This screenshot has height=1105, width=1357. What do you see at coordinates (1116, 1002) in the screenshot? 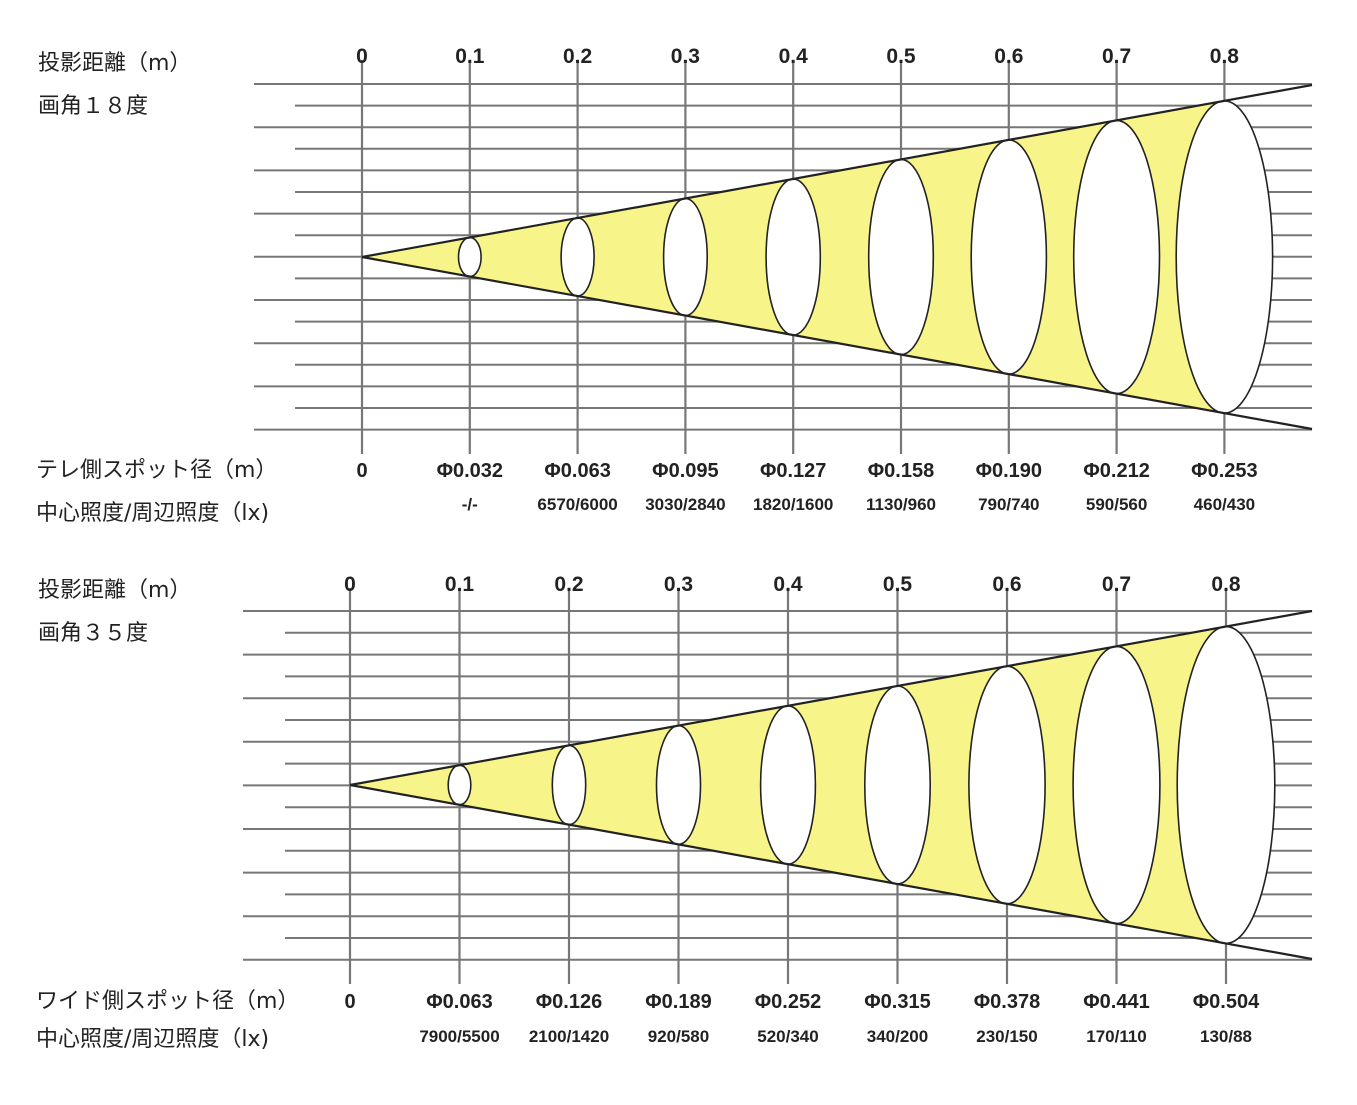
I see `spot-diameter-value: Φ0.441` at bounding box center [1116, 1002].